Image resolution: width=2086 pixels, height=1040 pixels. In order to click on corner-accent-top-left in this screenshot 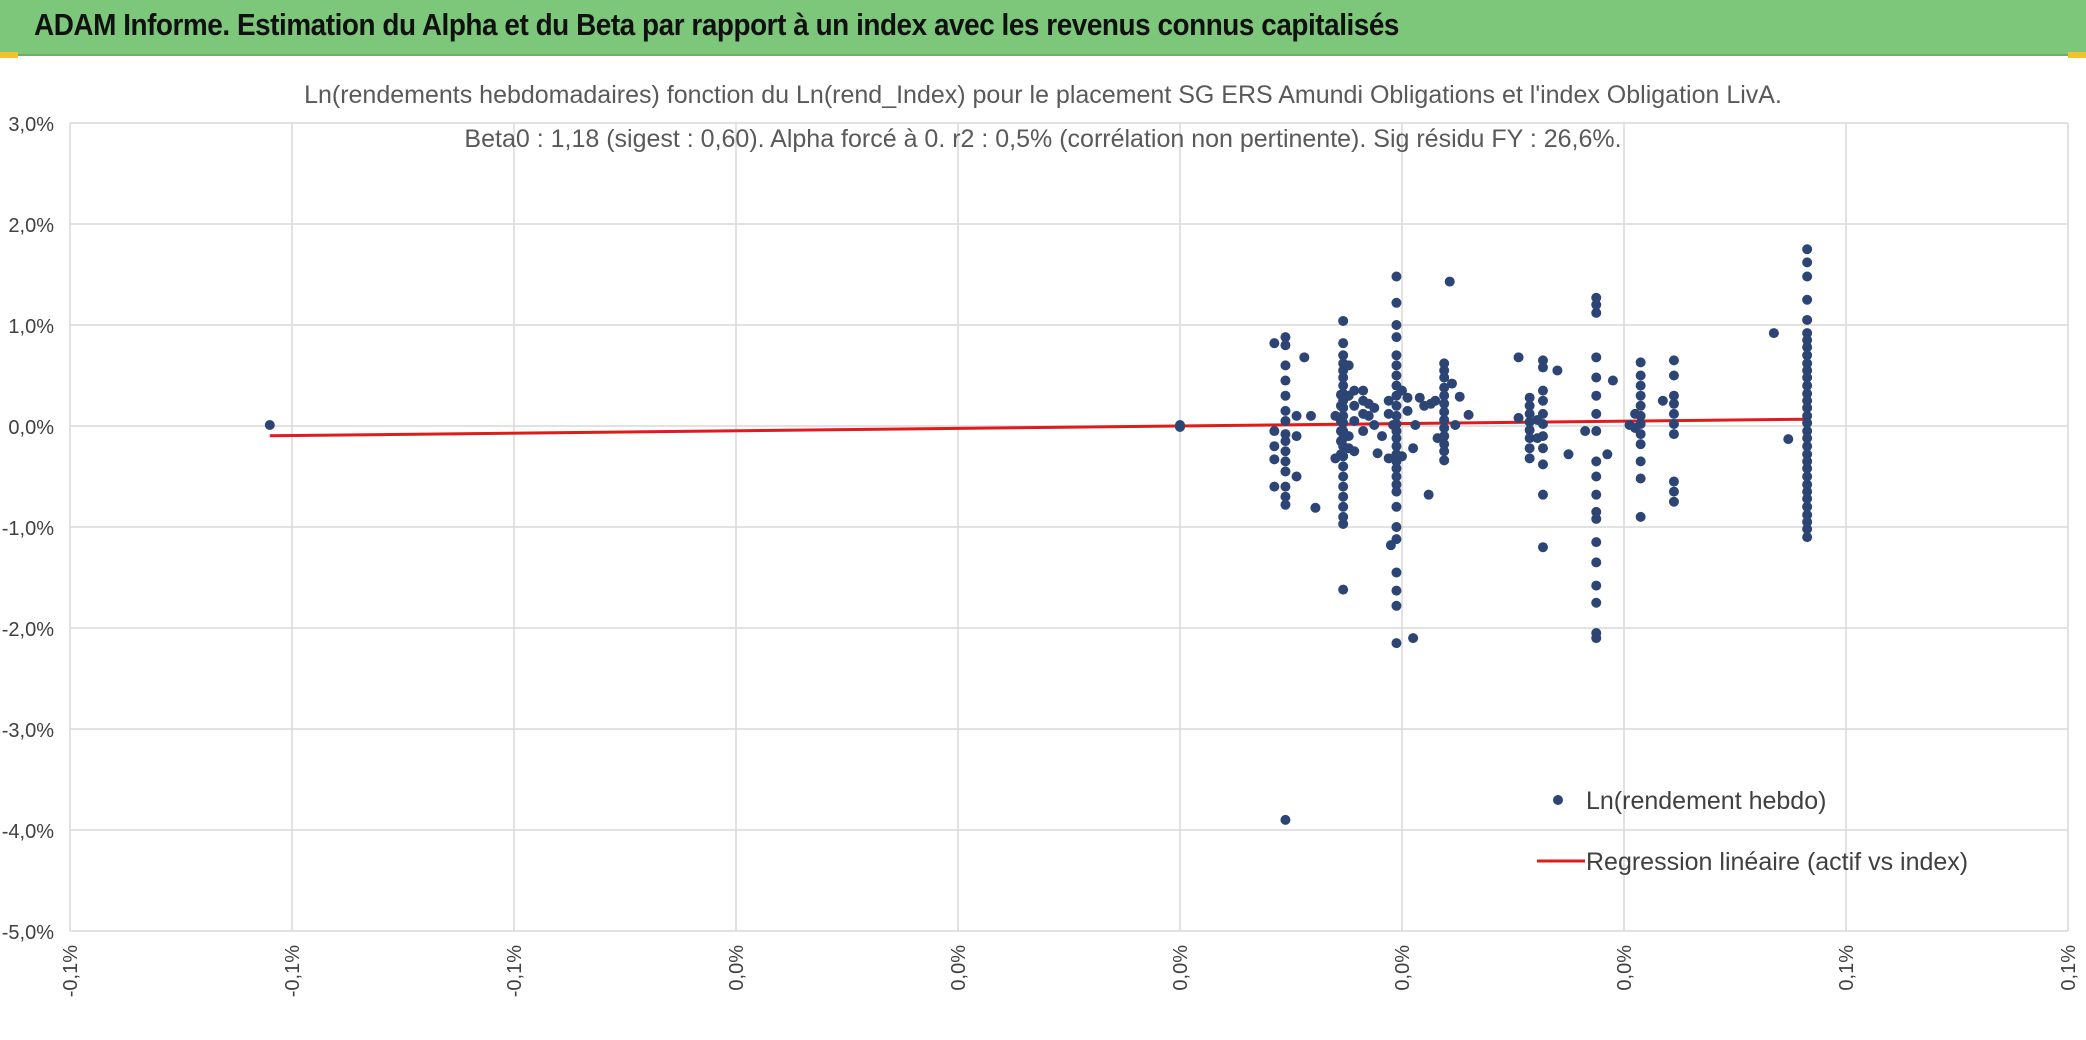, I will do `click(9, 56)`.